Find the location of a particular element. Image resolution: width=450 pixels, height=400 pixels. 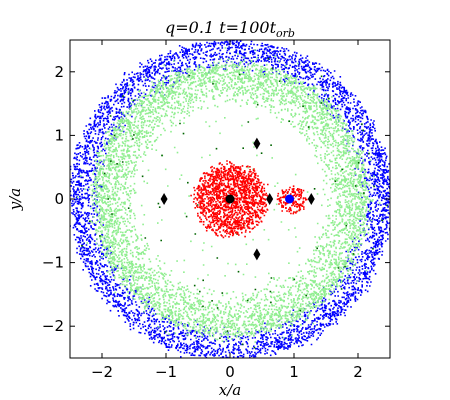

x-tick-label: −2 is located at coordinates (102, 372).